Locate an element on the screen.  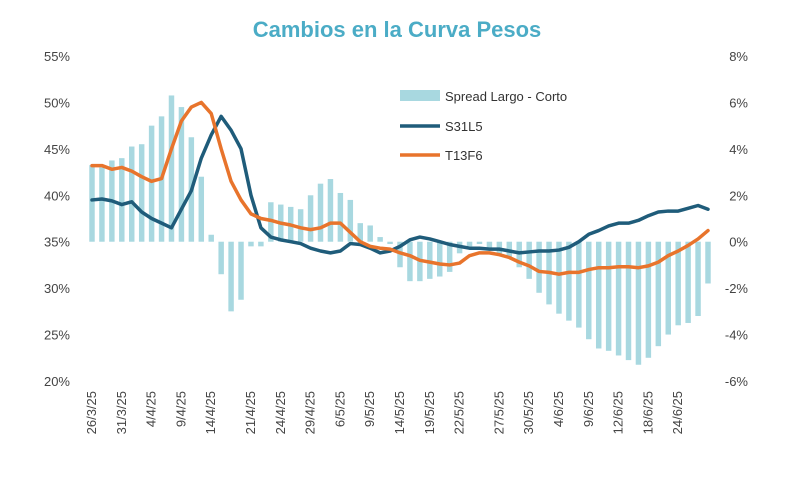
x-tick-label: 27/5/25 is located at coordinates (498, 412).